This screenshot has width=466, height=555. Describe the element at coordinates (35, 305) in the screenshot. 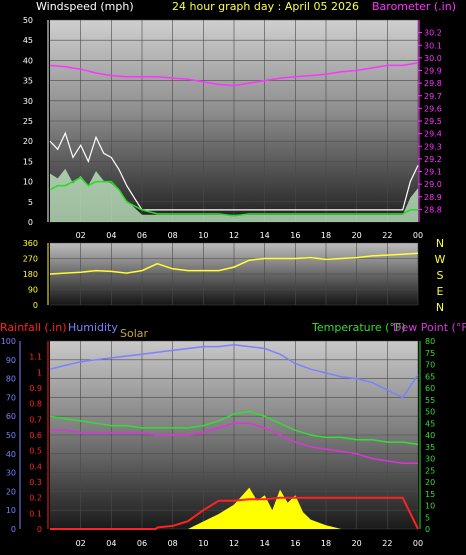

I see `direction-tick-label: 0` at that location.